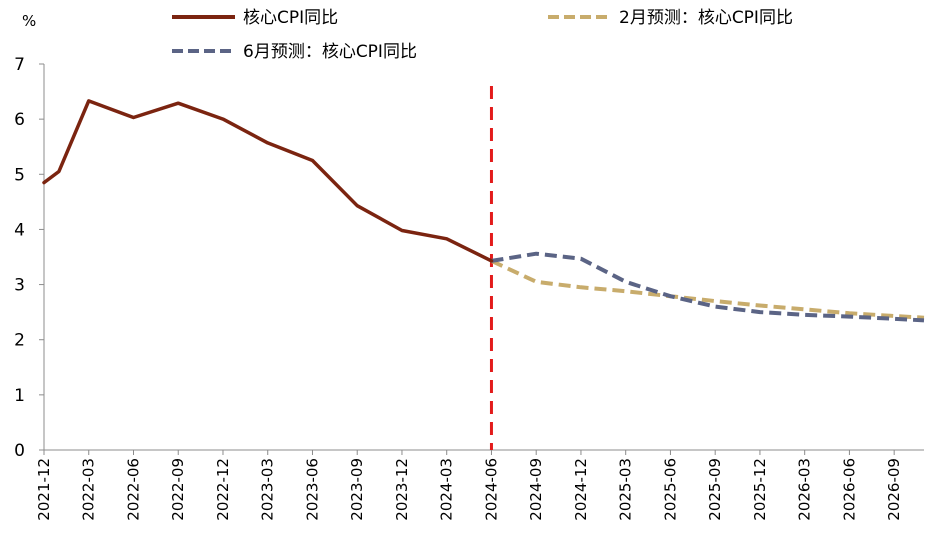  Describe the element at coordinates (44, 489) in the screenshot. I see `x-tick-label: 2021-12` at that location.